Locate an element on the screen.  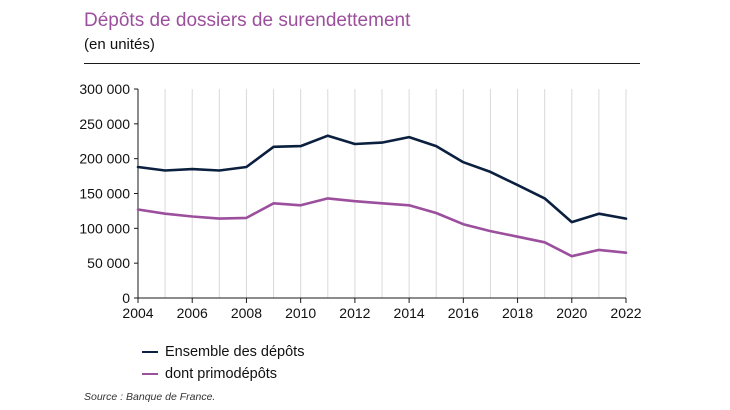
legend-label-primodepots: dont primodépôts is located at coordinates (221, 374).